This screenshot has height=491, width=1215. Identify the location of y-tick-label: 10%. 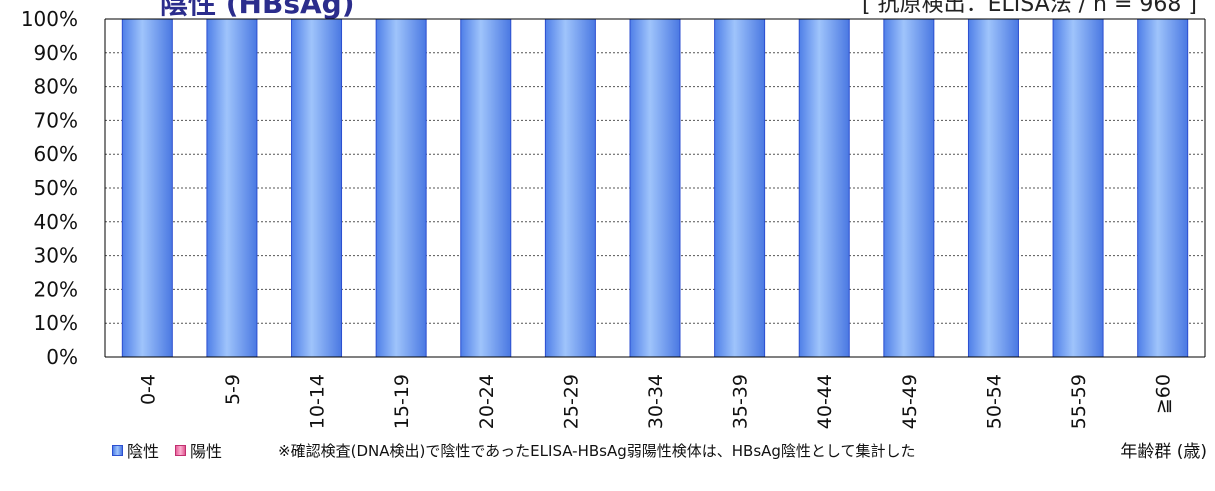
(56, 323).